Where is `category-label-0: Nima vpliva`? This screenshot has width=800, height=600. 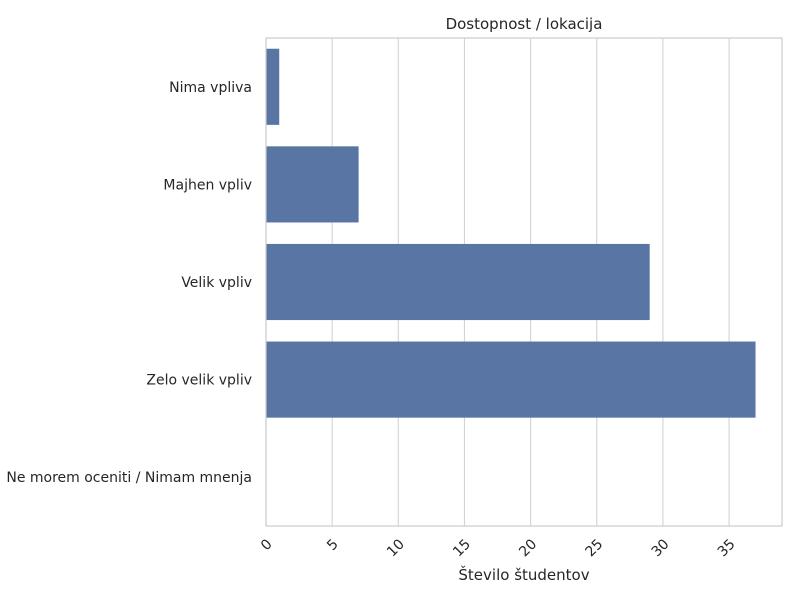 category-label-0: Nima vpliva is located at coordinates (210, 88).